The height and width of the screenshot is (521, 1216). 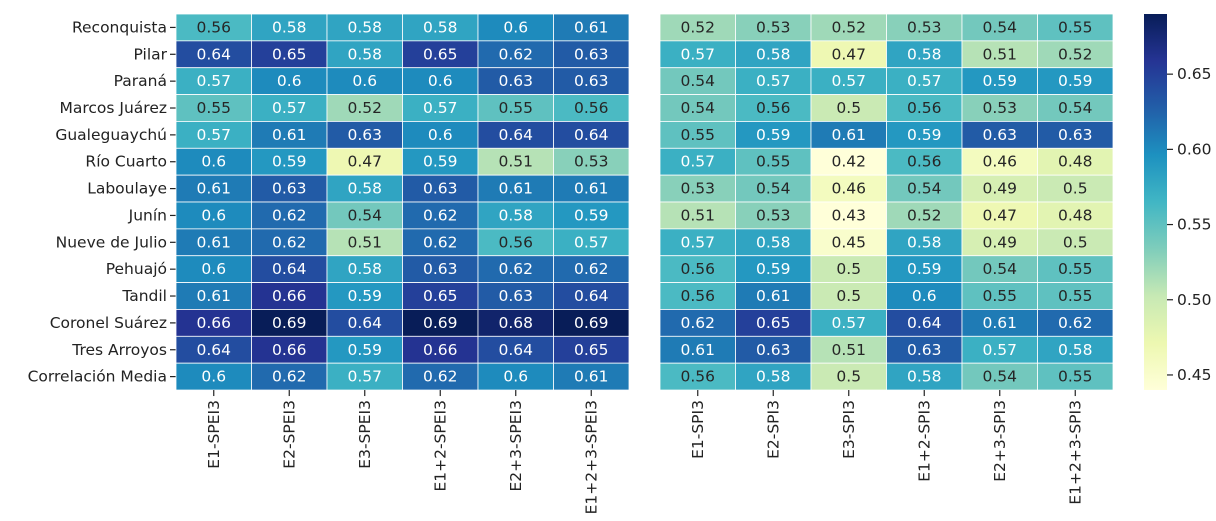 I want to click on row-label-tres-arroyos: Tres Arroyos, so click(x=119, y=350).